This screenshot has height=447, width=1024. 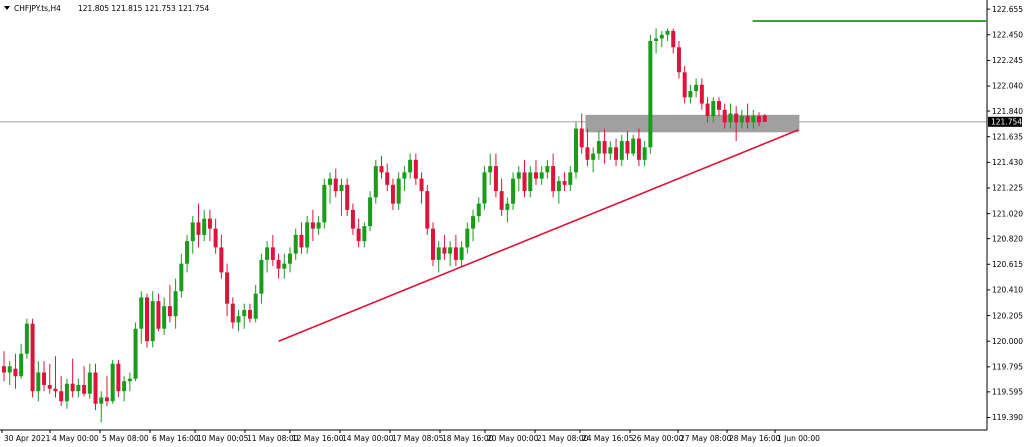 What do you see at coordinates (692, 123) in the screenshot?
I see `resistance-zone` at bounding box center [692, 123].